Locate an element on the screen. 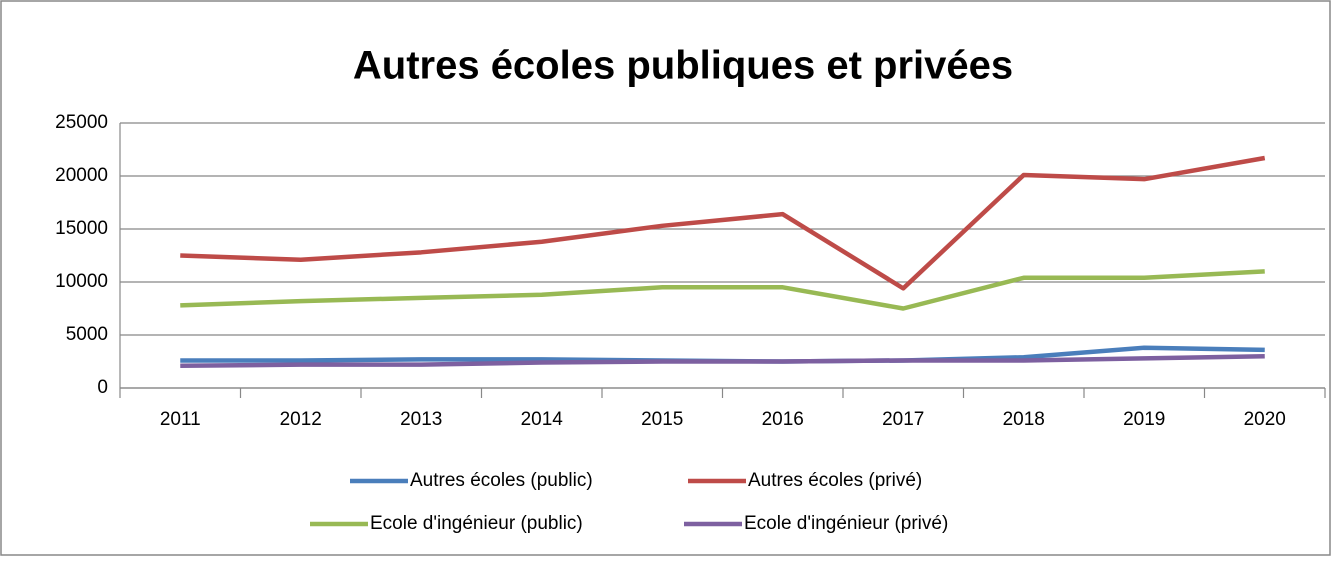 This screenshot has height=562, width=1332. x-tick-label: 2016 is located at coordinates (783, 419).